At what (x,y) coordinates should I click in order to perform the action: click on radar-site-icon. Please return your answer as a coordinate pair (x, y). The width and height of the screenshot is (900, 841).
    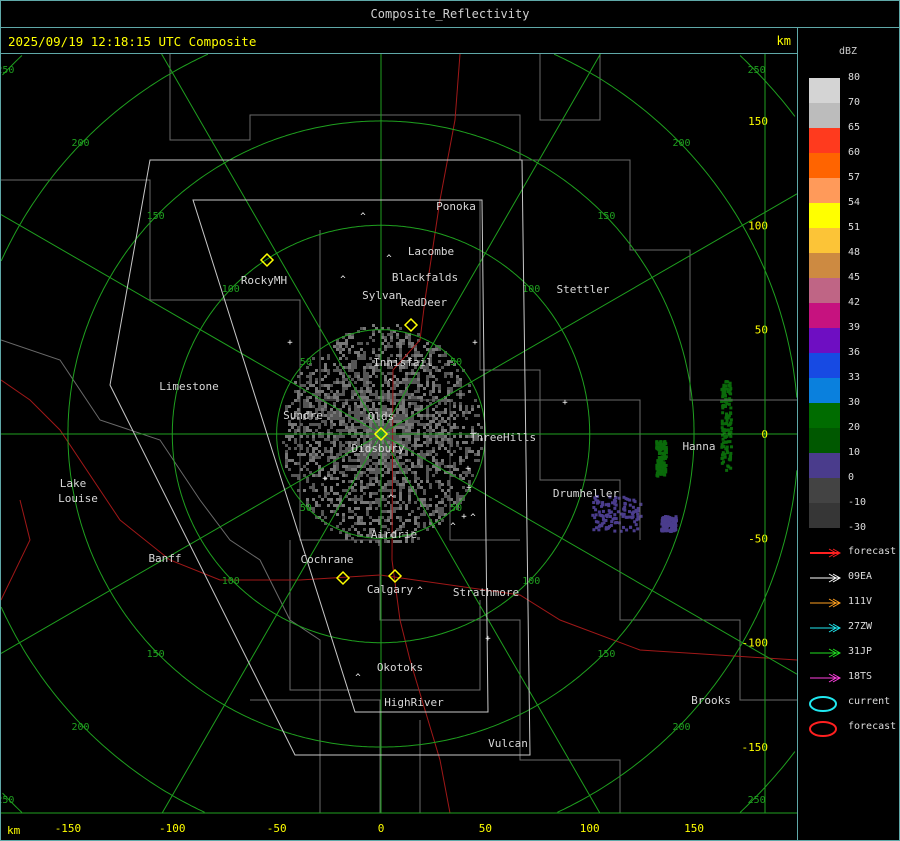
    Looking at the image, I should click on (381, 434).